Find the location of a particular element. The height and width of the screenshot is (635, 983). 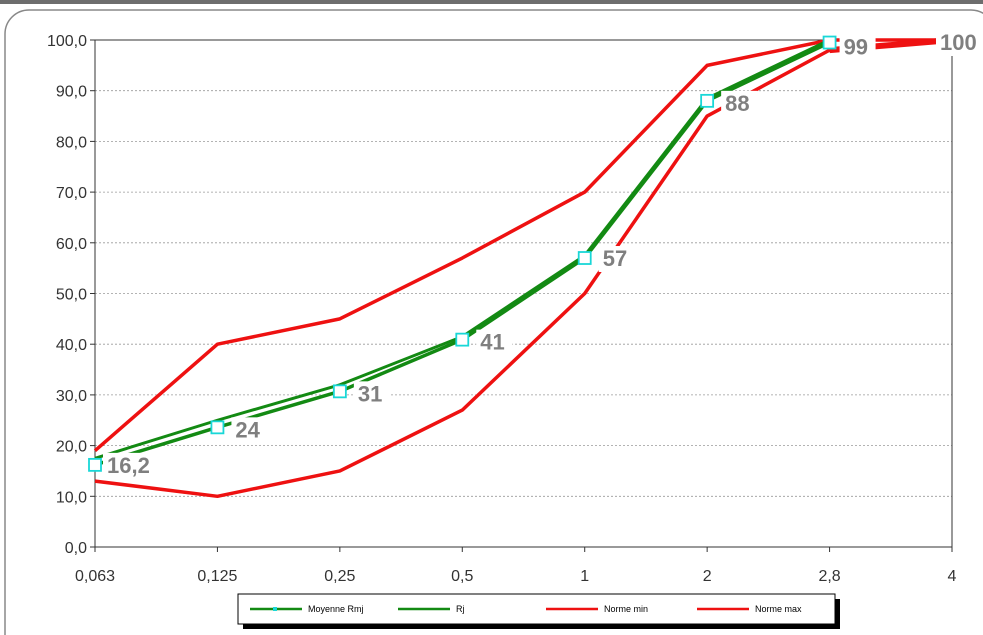

x-tick-label: 1 is located at coordinates (584, 576).